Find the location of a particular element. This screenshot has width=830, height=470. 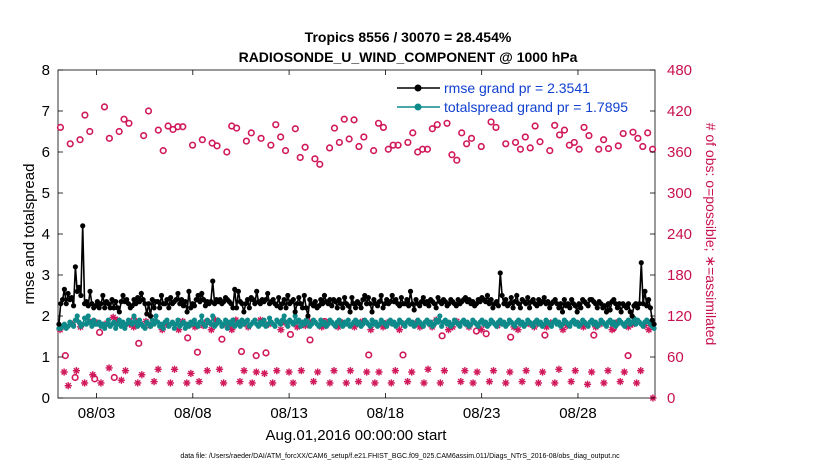

y-right-tick-label: 120 is located at coordinates (679, 316).